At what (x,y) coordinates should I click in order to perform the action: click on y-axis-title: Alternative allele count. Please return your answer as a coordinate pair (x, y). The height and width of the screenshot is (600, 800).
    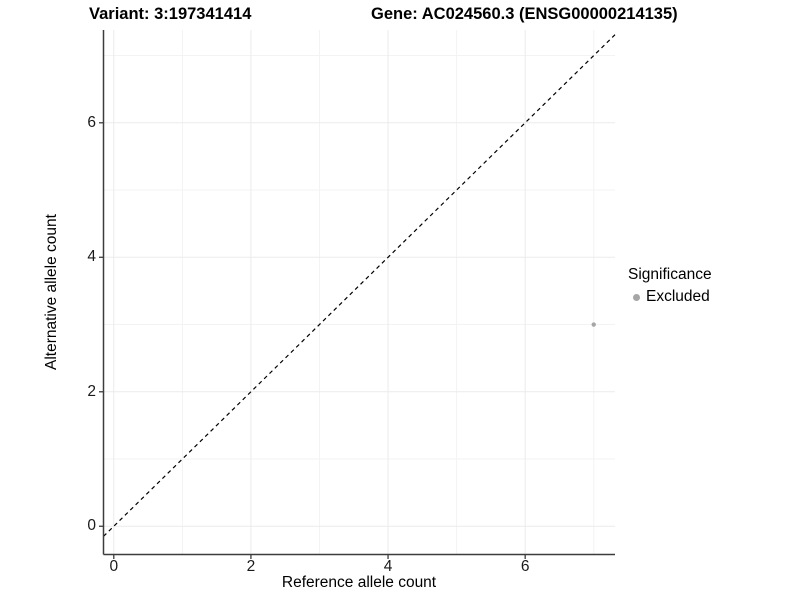
    Looking at the image, I should click on (51, 292).